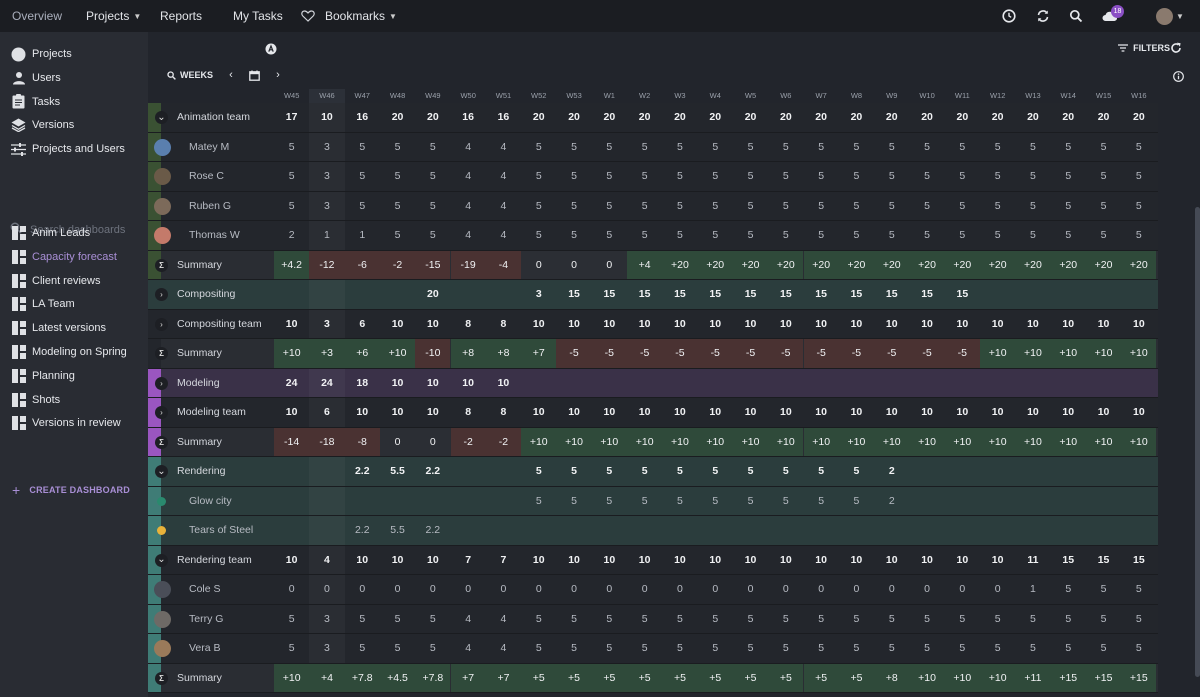 This screenshot has width=1200, height=697. I want to click on sidebar-dashboard-latest-versions: Latest versions, so click(58, 328).